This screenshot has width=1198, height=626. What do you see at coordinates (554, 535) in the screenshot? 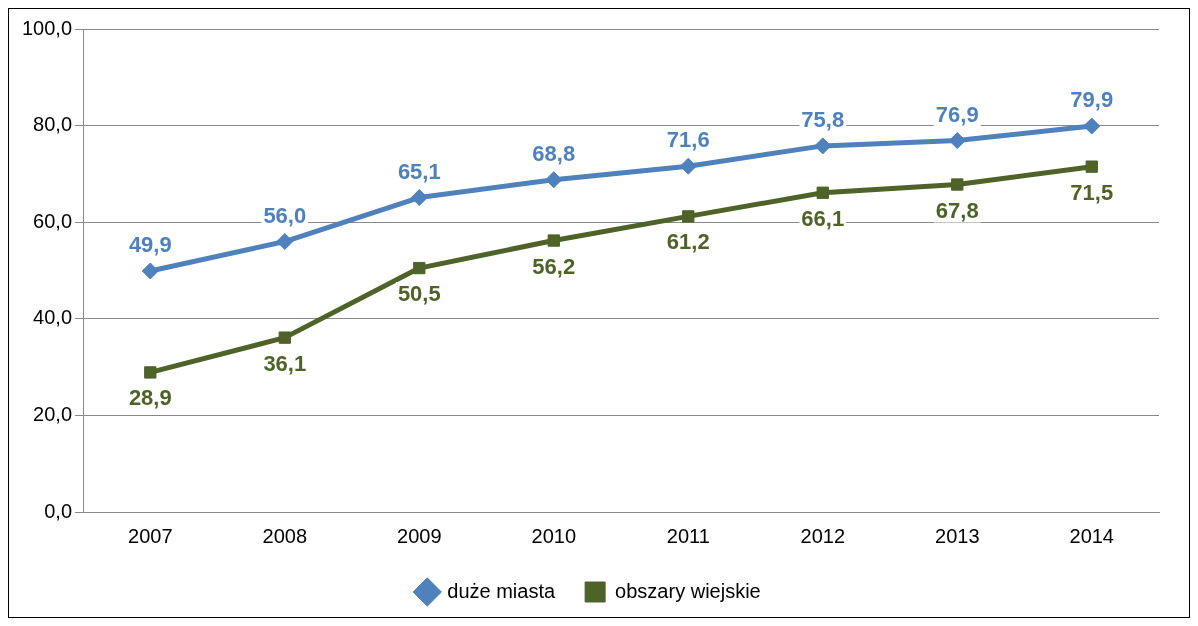
I see `x-tick-label: 2010` at bounding box center [554, 535].